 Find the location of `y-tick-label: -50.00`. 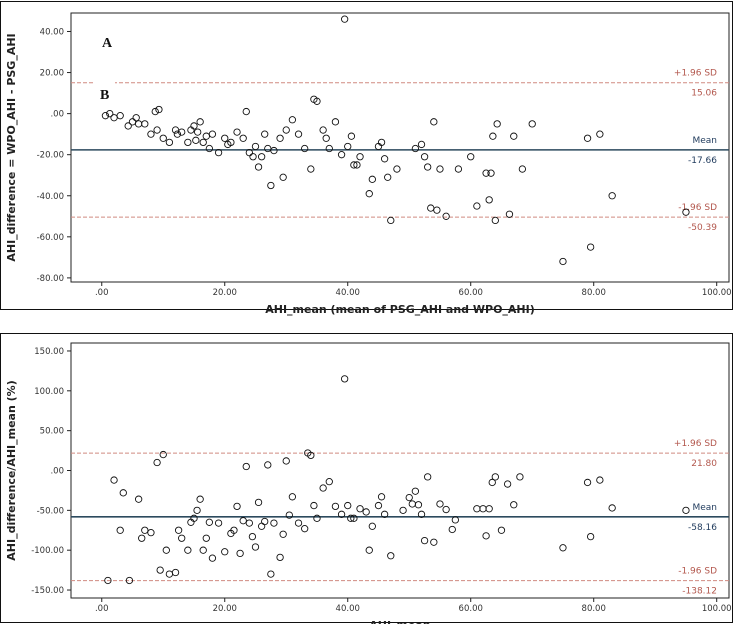

y-tick-label: -50.00 is located at coordinates (50, 511).